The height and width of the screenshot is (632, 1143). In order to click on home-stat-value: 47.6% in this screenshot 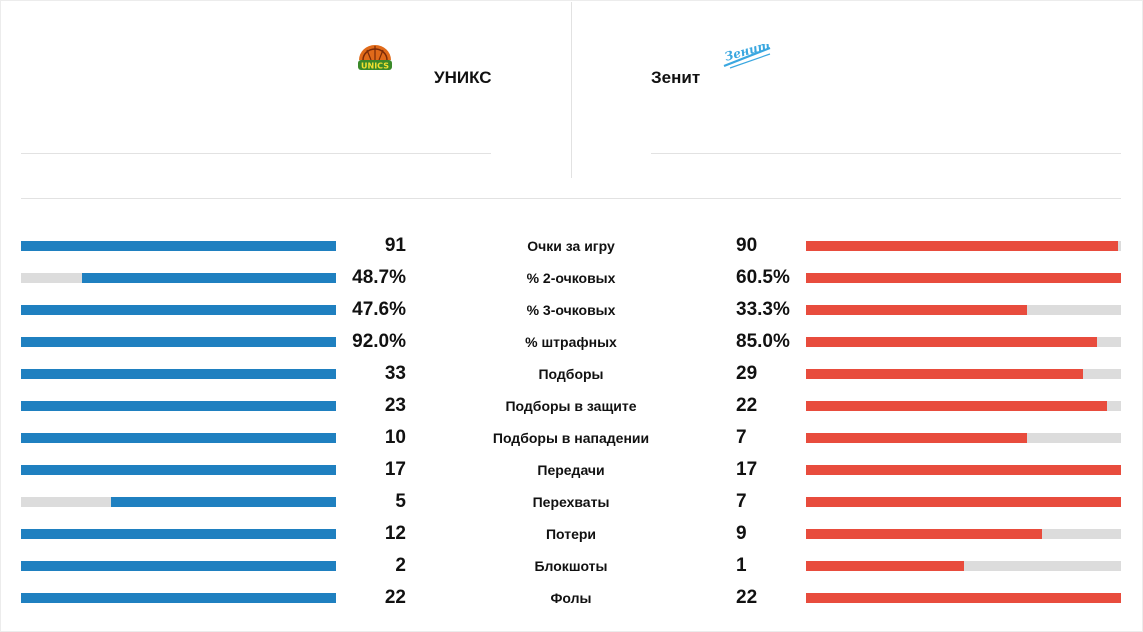, I will do `click(379, 309)`.